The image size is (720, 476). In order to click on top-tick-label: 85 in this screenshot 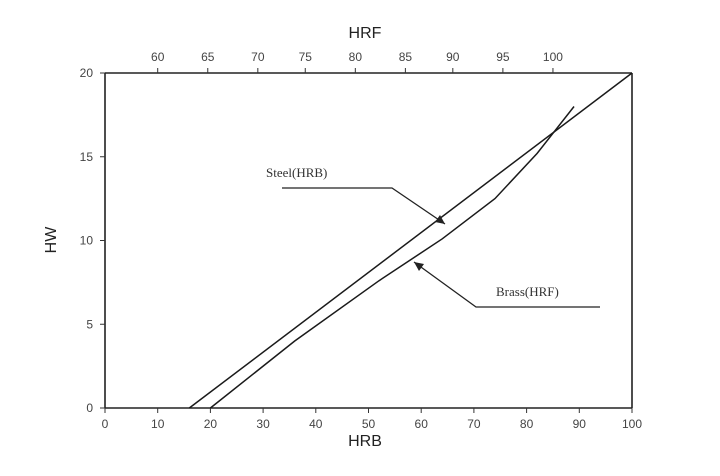, I will do `click(406, 57)`.